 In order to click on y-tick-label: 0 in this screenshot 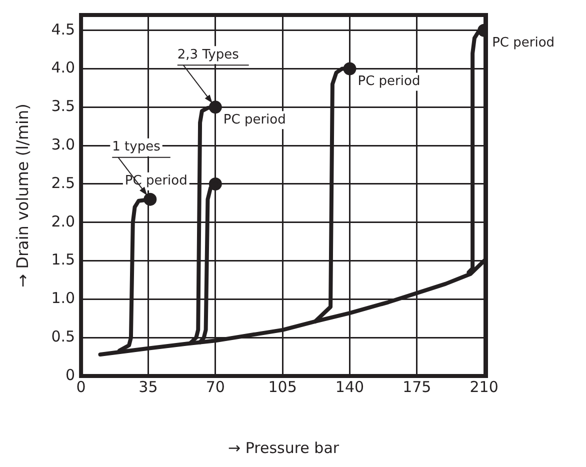, I will do `click(71, 375)`.